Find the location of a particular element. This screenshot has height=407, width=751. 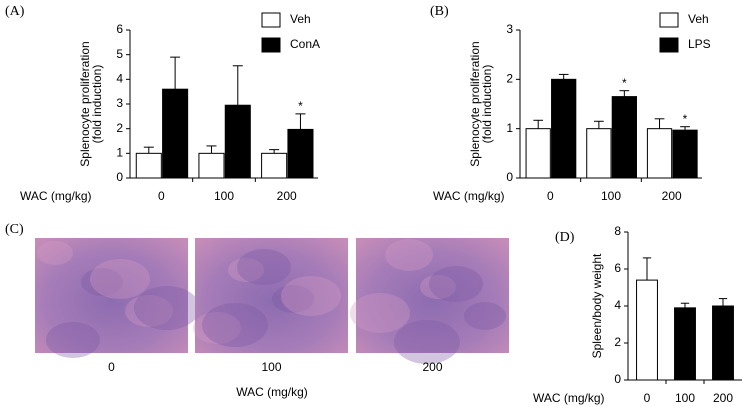

image-label: 100 is located at coordinates (271, 367).